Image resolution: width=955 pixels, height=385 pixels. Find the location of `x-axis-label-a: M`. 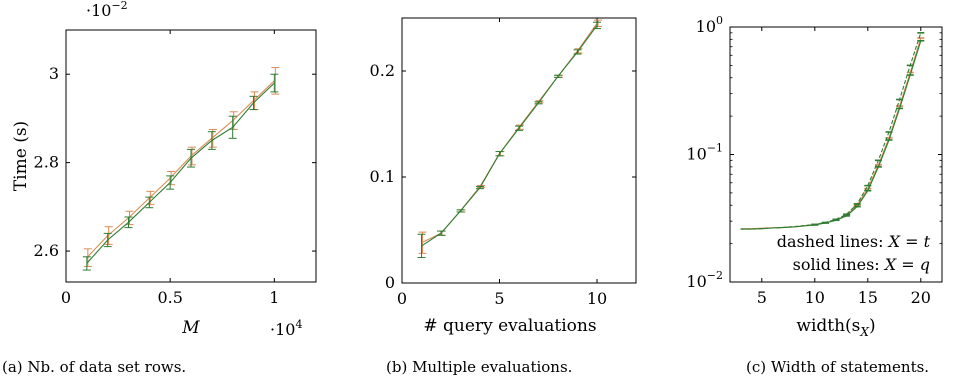

x-axis-label-a: M is located at coordinates (190, 328).